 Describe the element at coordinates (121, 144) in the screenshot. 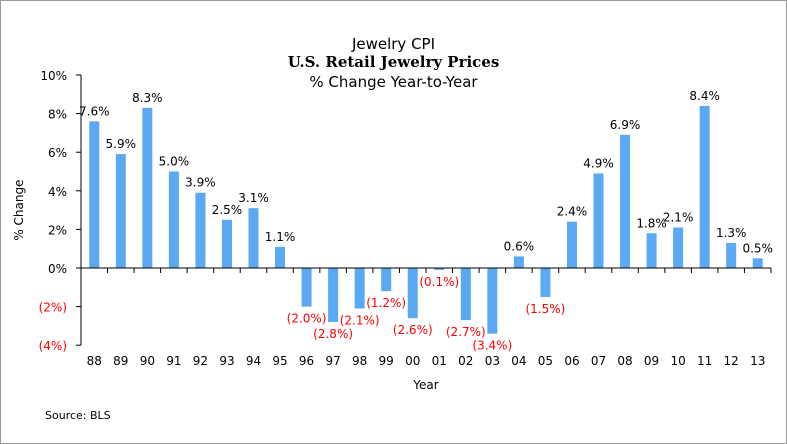

I see `data-label: 5.9%` at that location.